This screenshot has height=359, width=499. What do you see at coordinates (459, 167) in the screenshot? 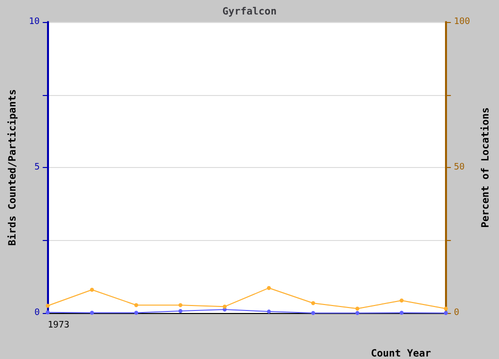
I see `y2-tick-label: 50` at bounding box center [459, 167].